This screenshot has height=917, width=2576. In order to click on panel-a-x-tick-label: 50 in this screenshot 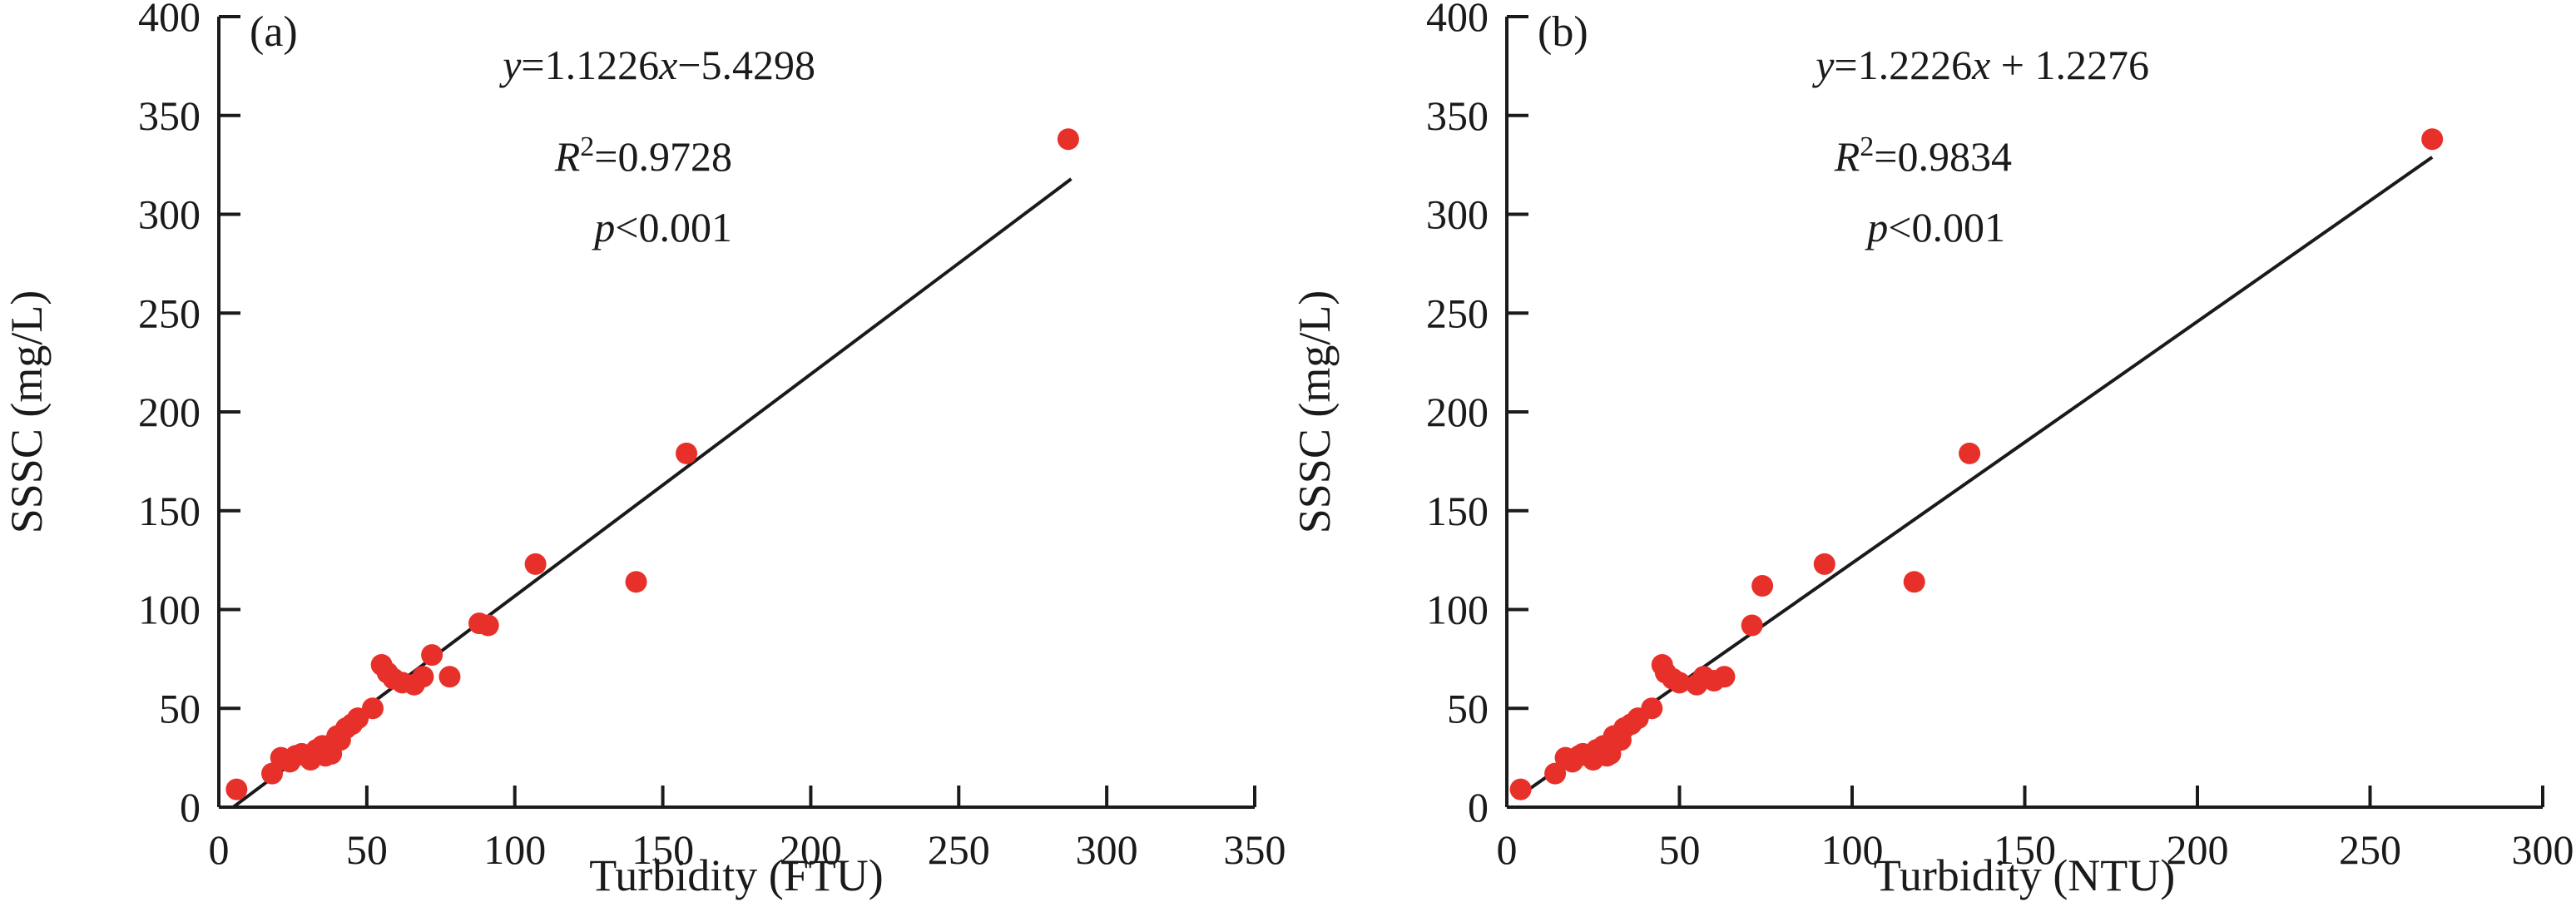, I will do `click(367, 849)`.